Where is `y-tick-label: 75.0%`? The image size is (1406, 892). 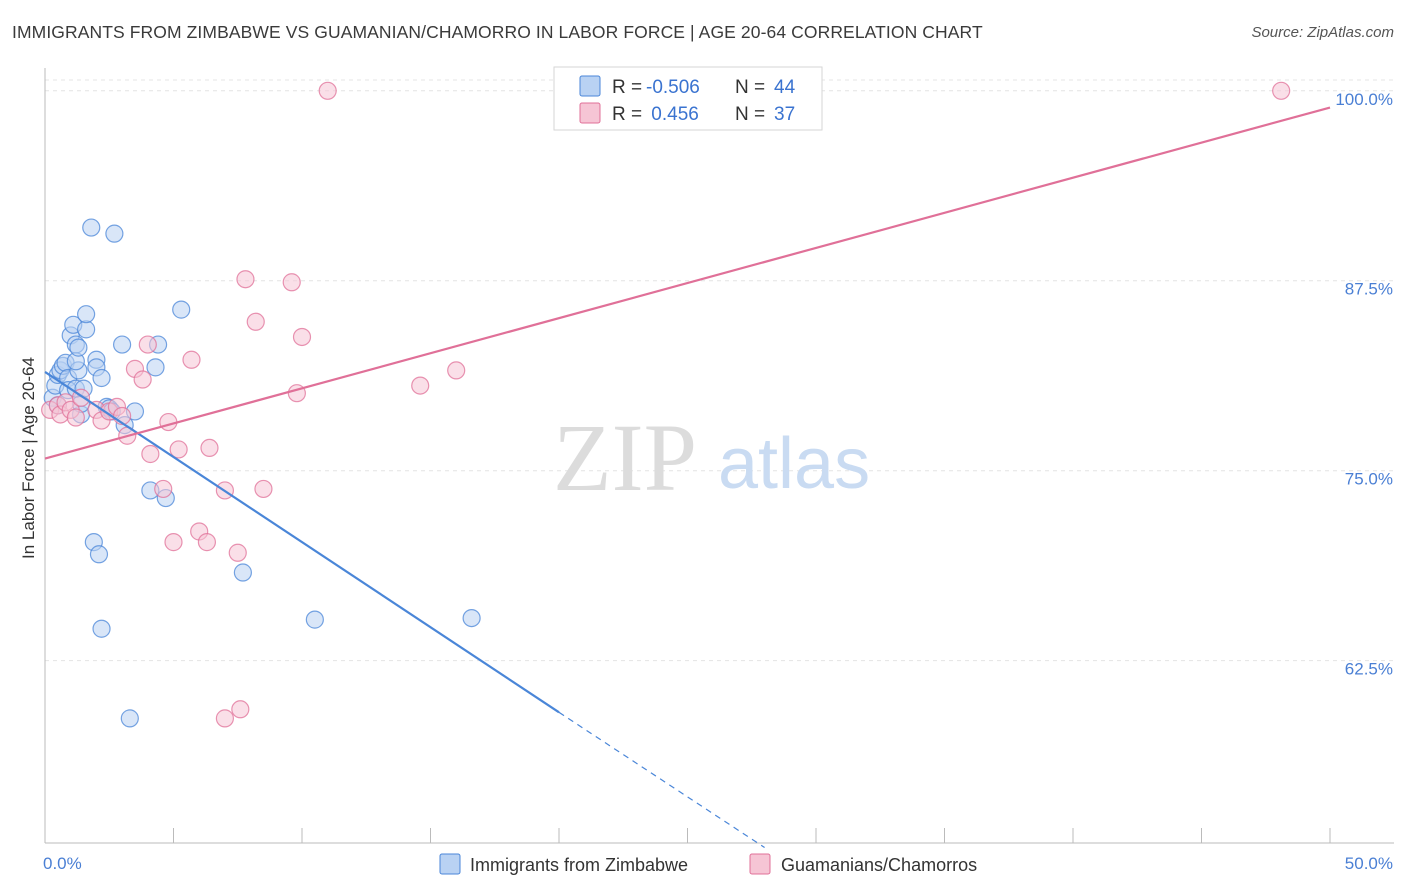
y-tick-label: 75.0% is located at coordinates (1369, 479).